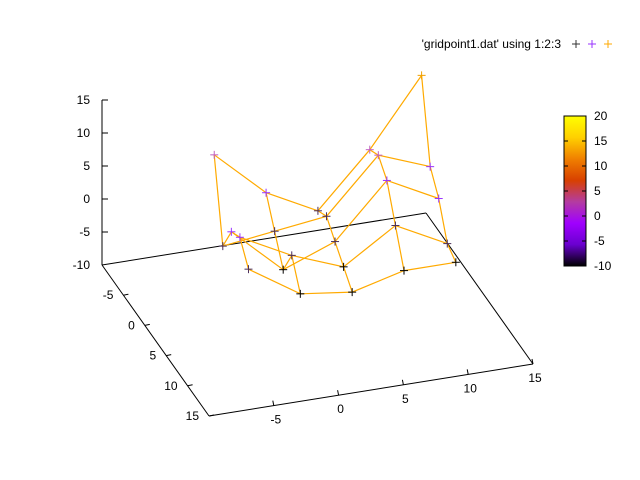 This screenshot has width=640, height=480. I want to click on y-tick-label: 0, so click(131, 325).